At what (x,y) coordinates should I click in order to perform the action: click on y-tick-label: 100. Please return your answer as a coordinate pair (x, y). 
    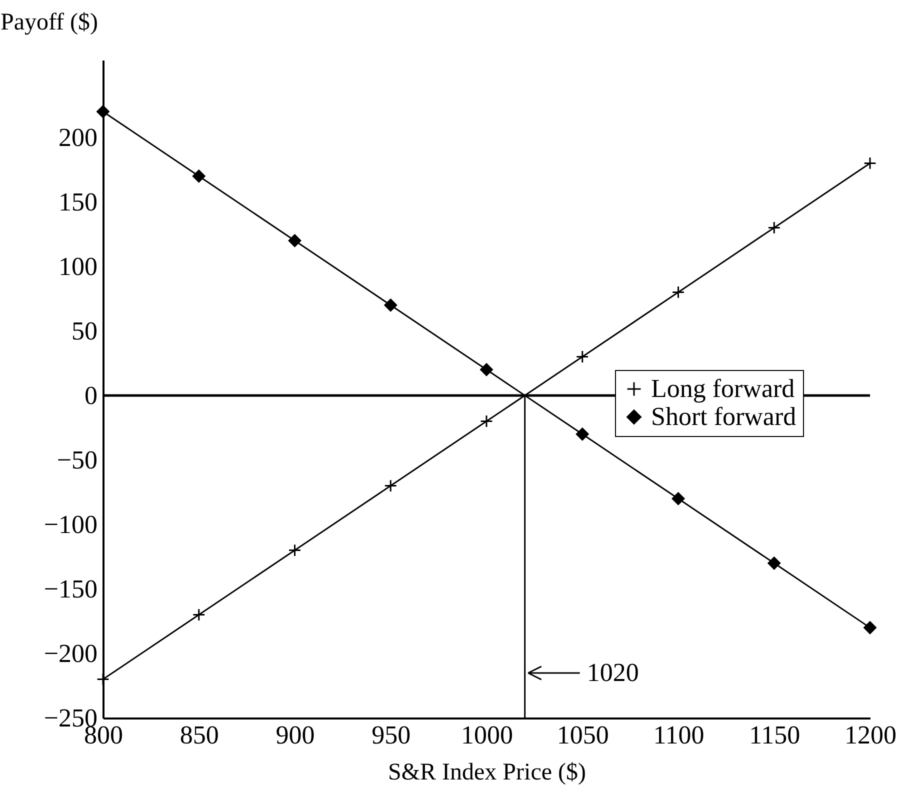
    Looking at the image, I should click on (78, 266).